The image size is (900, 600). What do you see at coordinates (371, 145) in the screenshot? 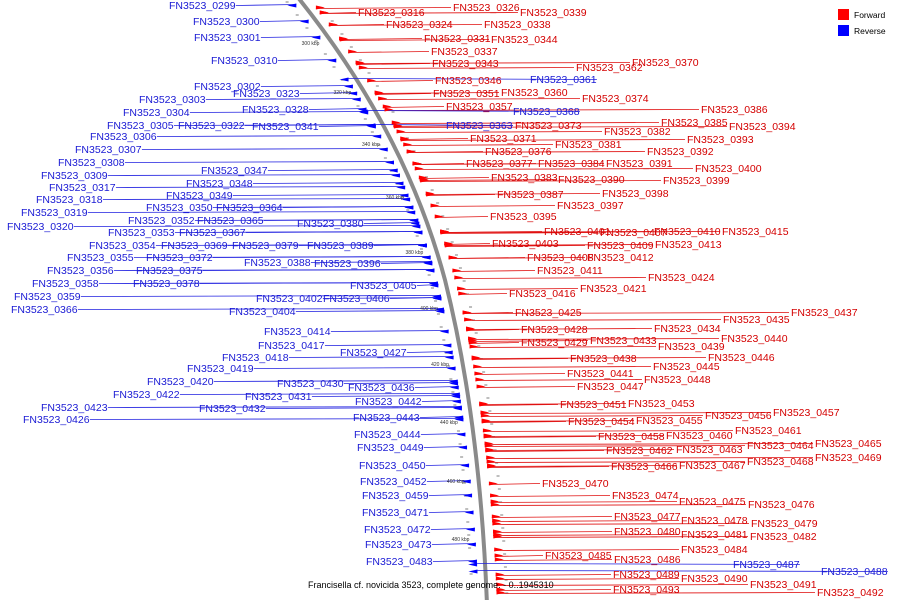
I see `scale-tick-label: 340 kbp` at bounding box center [371, 145].